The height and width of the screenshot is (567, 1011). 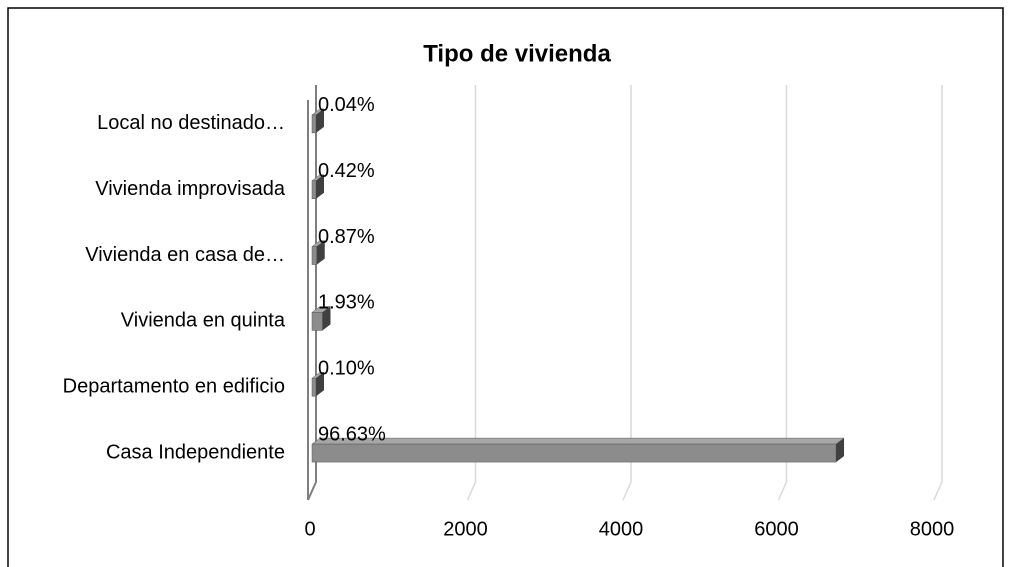 I want to click on chart-title: Tipo de vivienda, so click(x=517, y=53).